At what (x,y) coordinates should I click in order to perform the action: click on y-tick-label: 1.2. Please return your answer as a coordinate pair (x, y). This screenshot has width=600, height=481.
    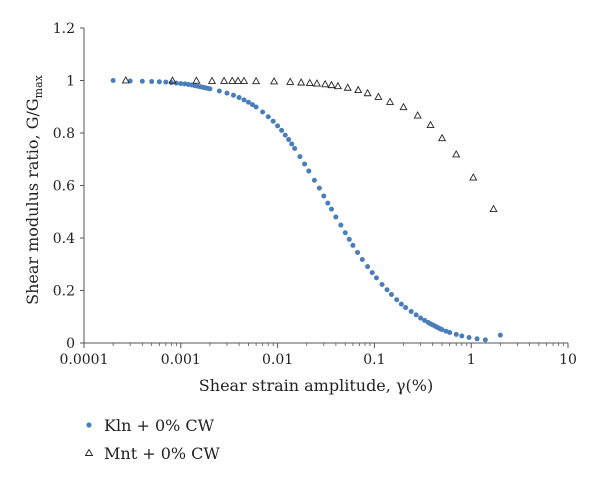
    Looking at the image, I should click on (64, 29).